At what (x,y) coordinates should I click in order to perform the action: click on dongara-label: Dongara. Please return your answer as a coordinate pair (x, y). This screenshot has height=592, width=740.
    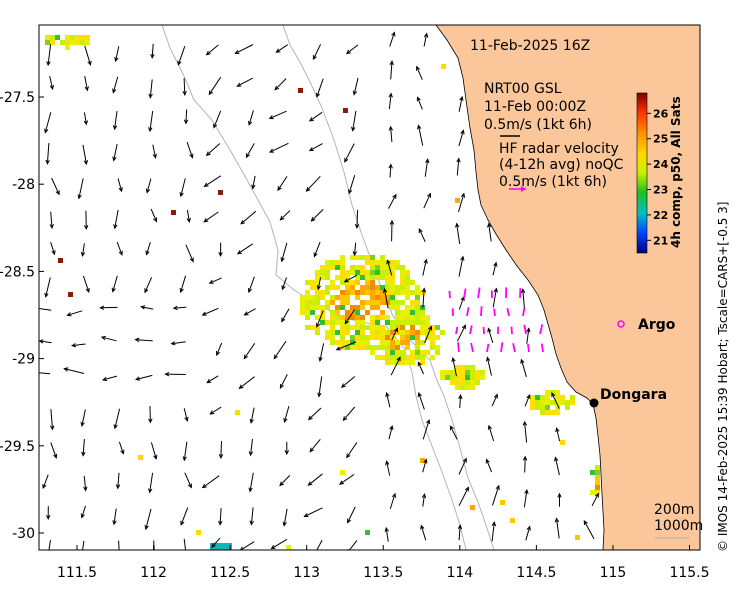
    Looking at the image, I should click on (633, 395).